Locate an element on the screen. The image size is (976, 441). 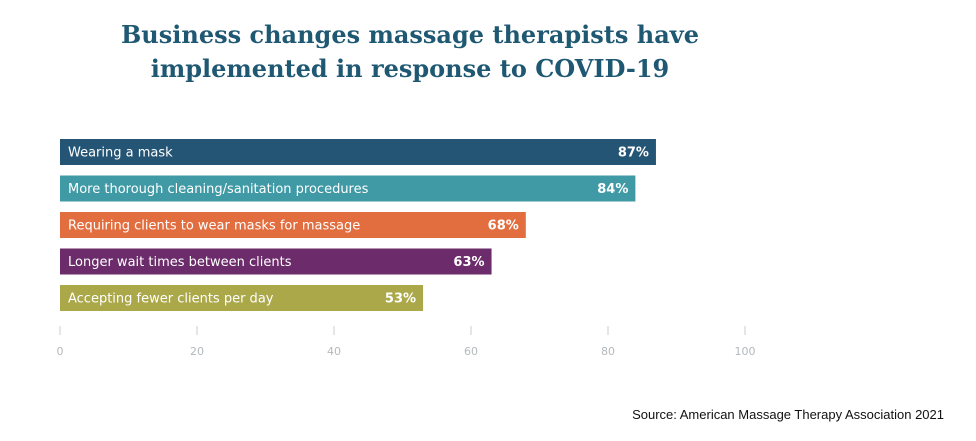
bar-value-label: 87% is located at coordinates (633, 153).